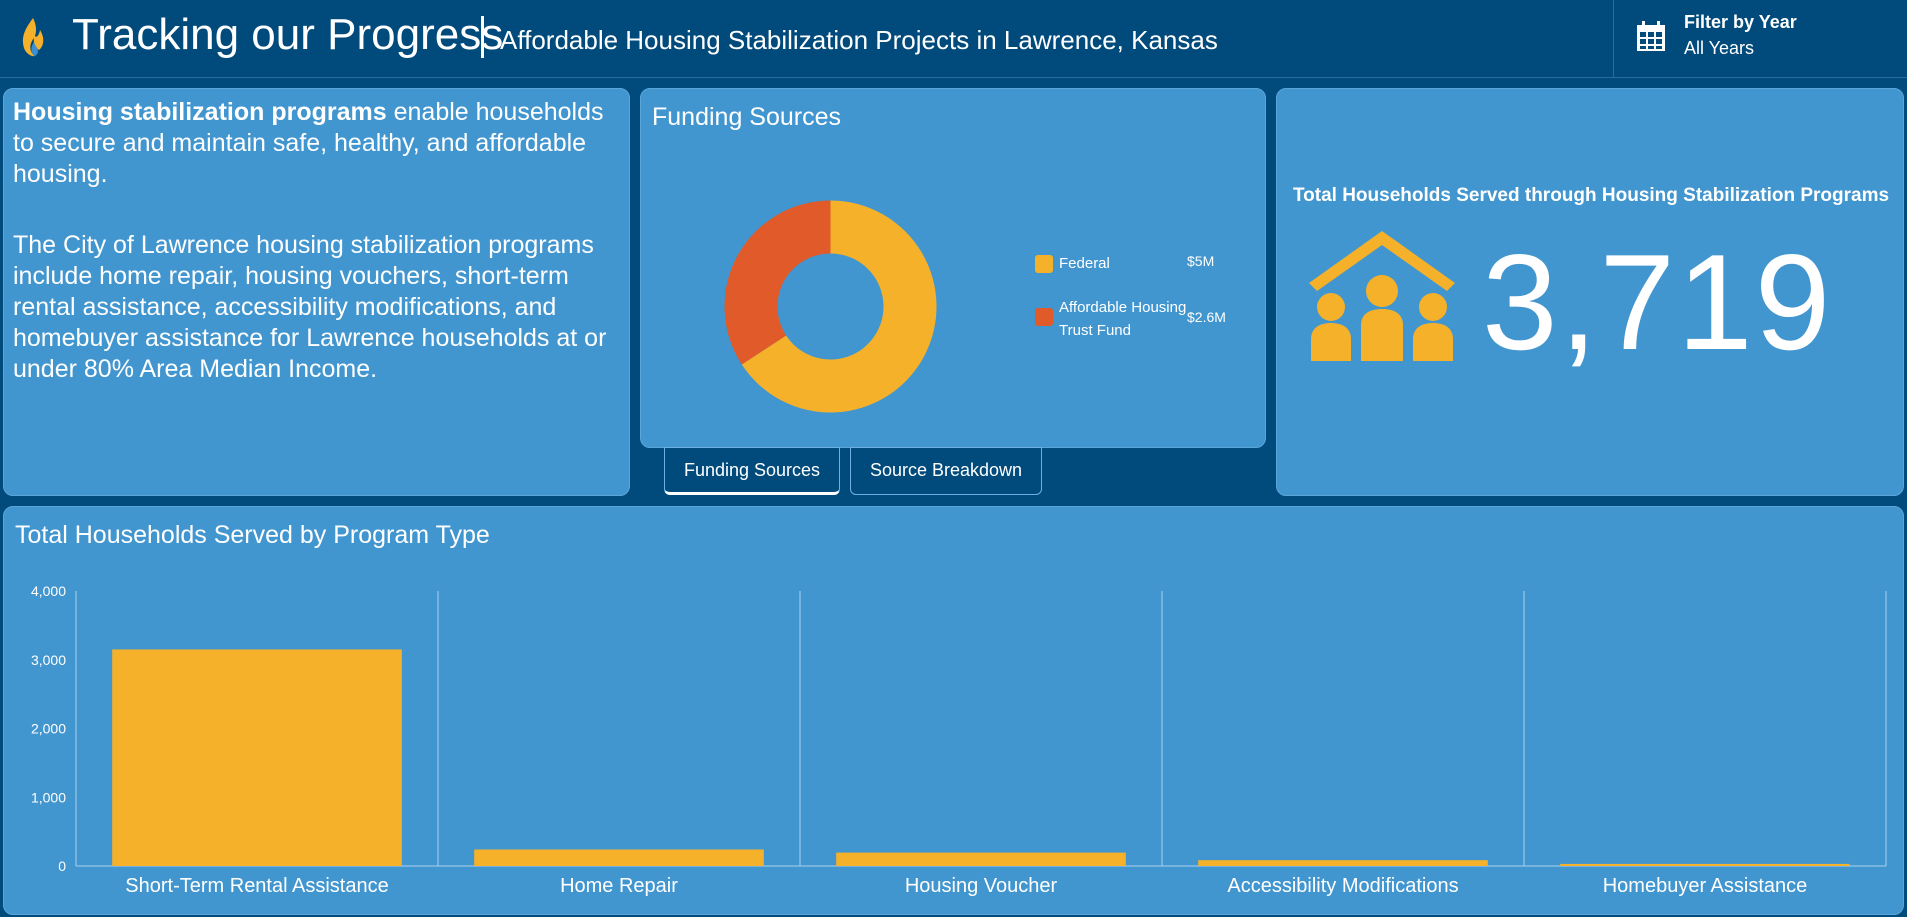  I want to click on filter-label: Filter by Year, so click(1740, 22).